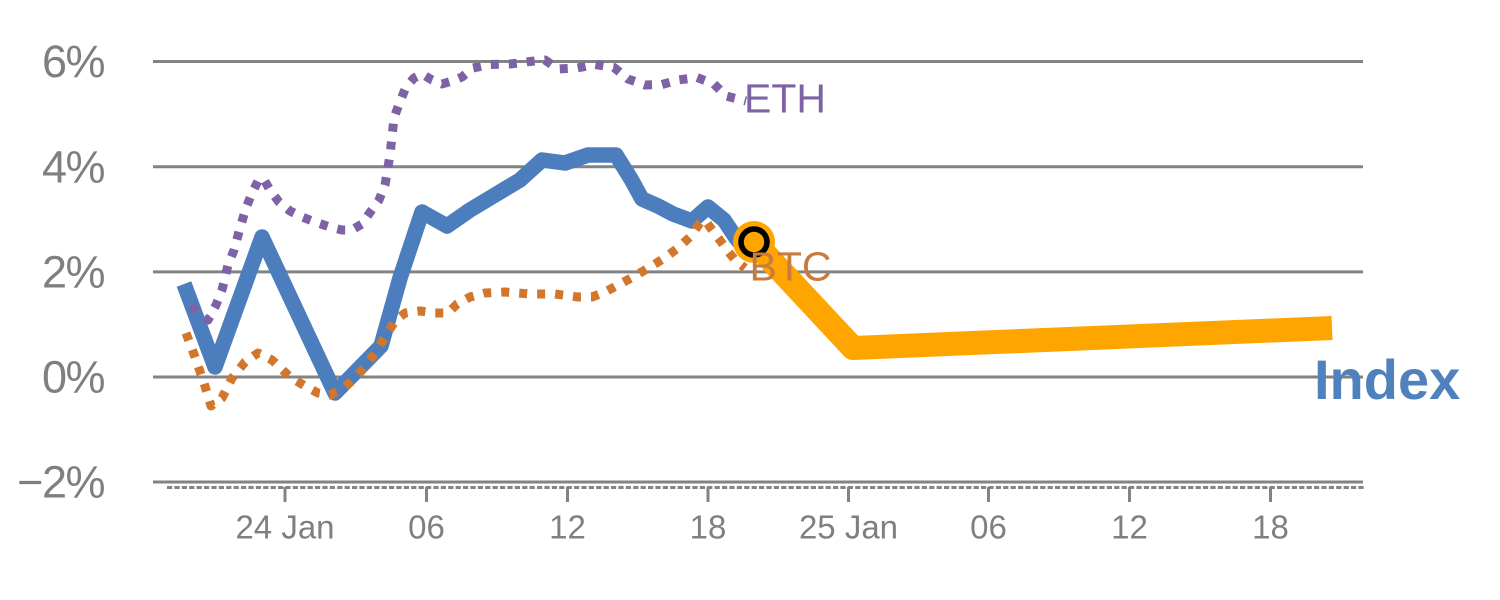 The height and width of the screenshot is (600, 1500). I want to click on svg-text: 25 Jan, so click(848, 527).